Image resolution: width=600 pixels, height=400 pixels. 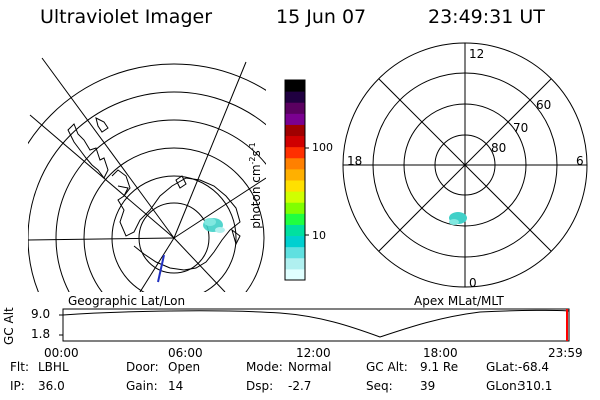 What do you see at coordinates (313, 353) in the screenshot?
I see `timeline-x-1200: 12:00` at bounding box center [313, 353].